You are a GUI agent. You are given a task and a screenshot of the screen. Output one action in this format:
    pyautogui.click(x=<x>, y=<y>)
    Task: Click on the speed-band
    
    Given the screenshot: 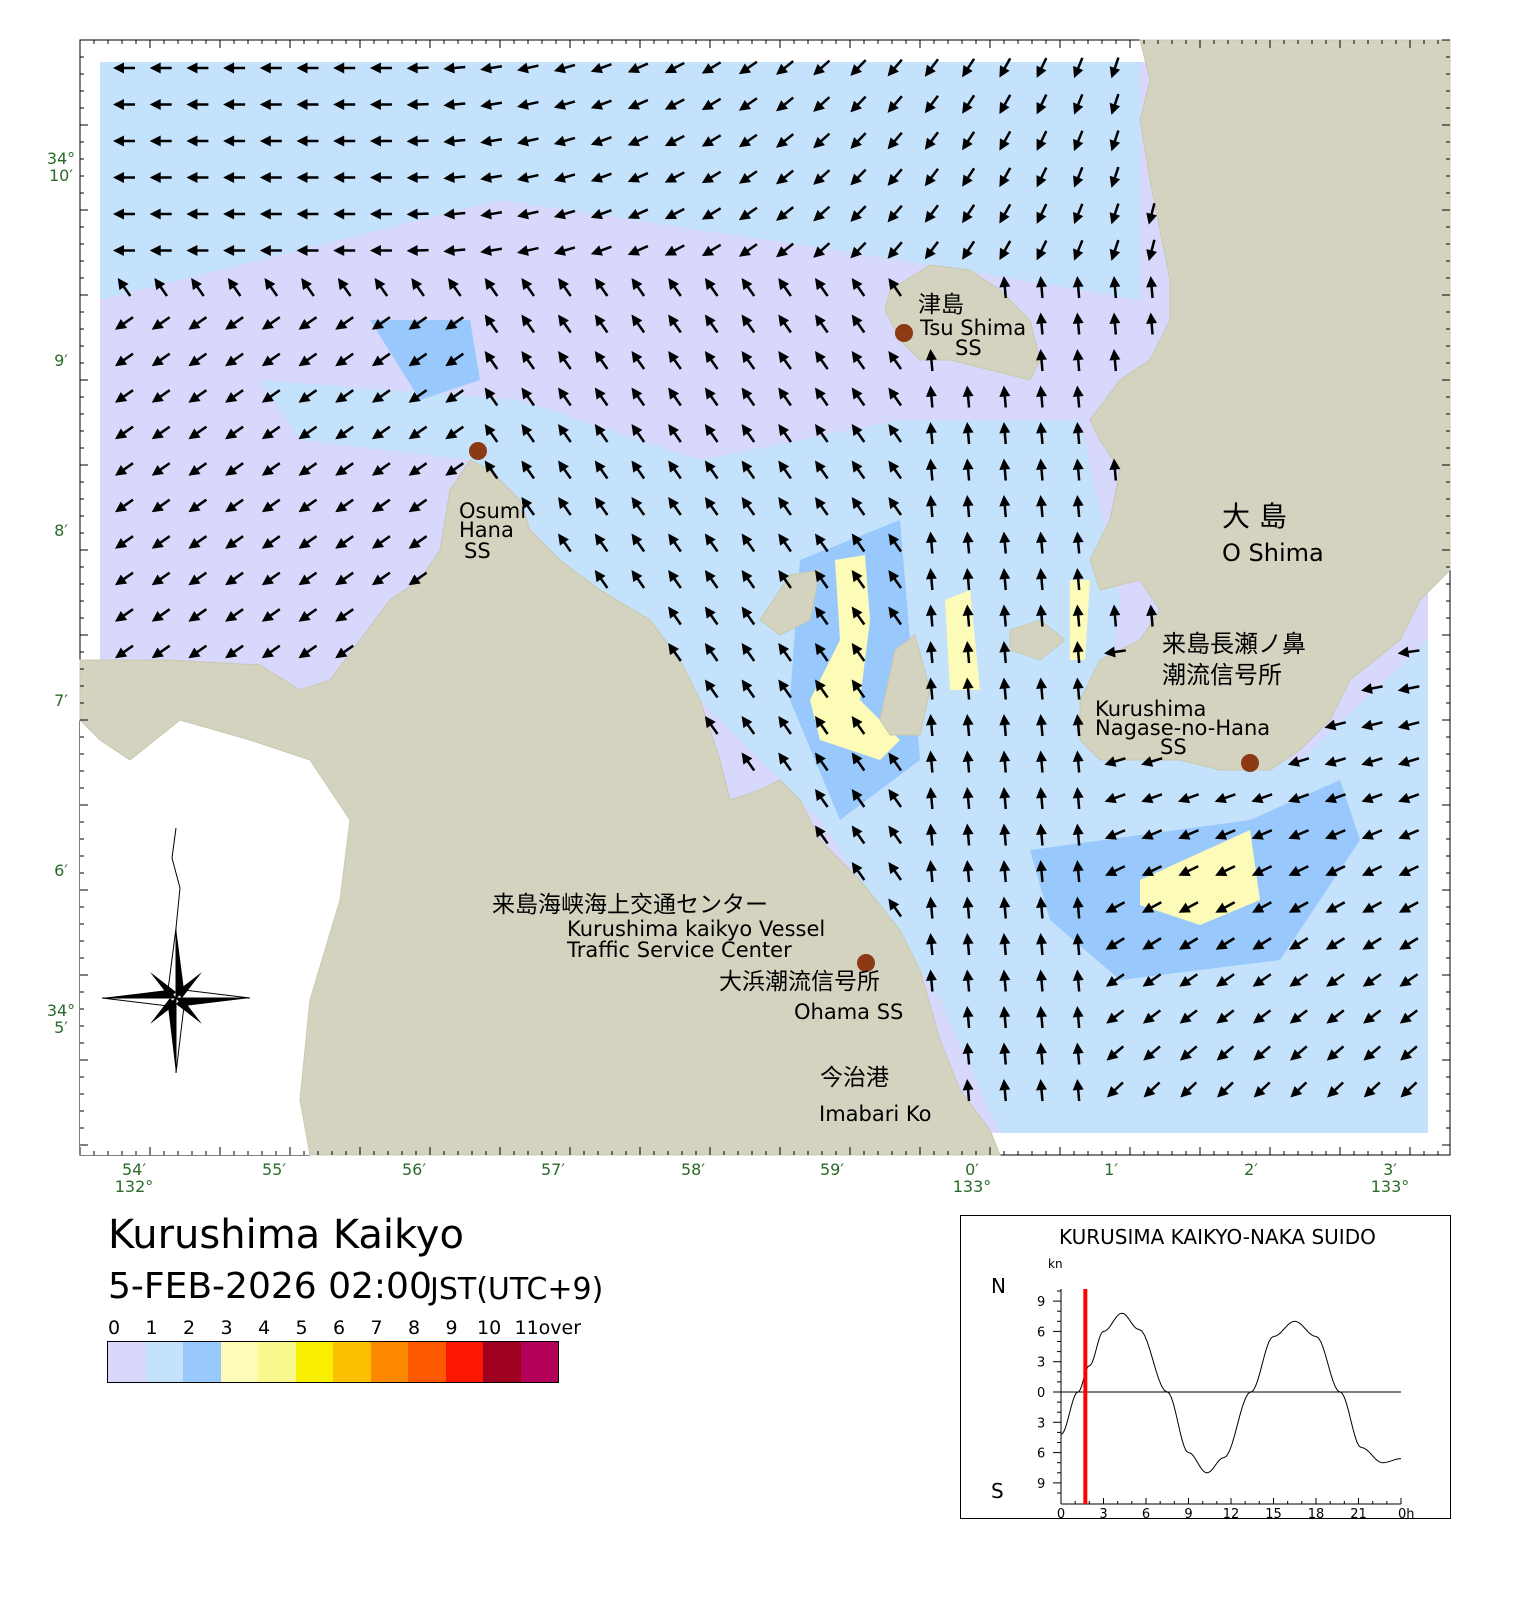 What is the action you would take?
    pyautogui.click(x=1200, y=877)
    